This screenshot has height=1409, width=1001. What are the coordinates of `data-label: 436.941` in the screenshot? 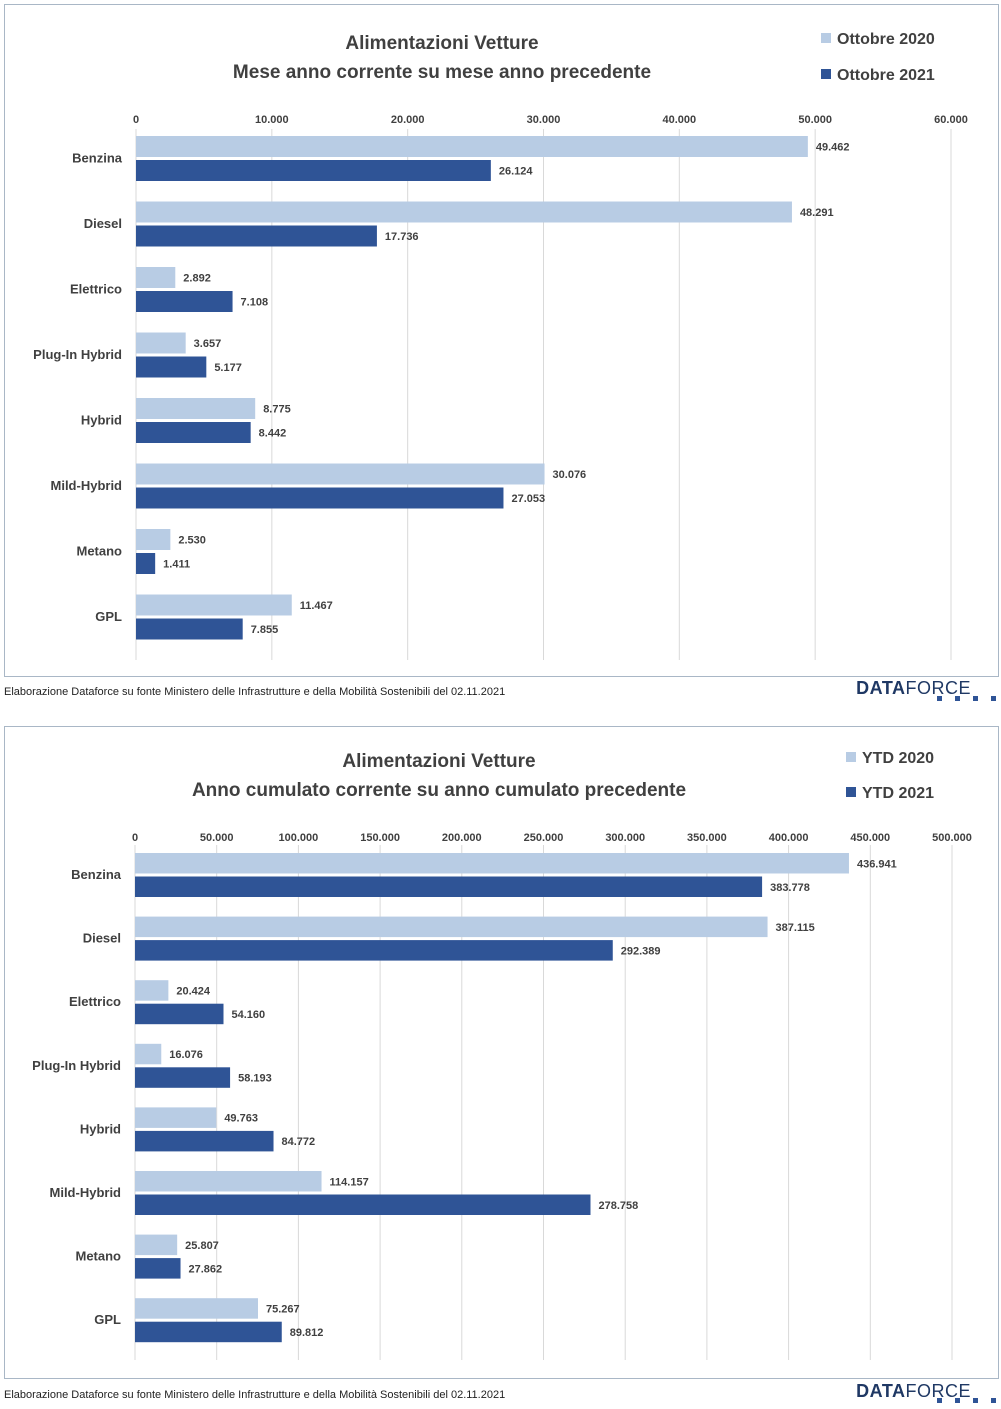 It's located at (877, 864).